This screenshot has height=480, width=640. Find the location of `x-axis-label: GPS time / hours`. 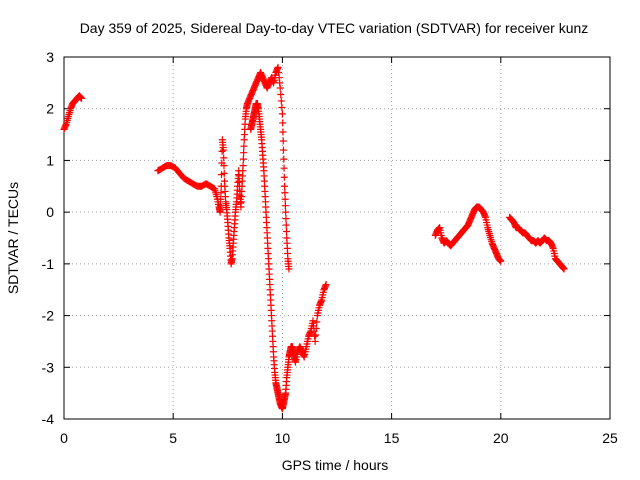

x-axis-label: GPS time / hours is located at coordinates (335, 465).